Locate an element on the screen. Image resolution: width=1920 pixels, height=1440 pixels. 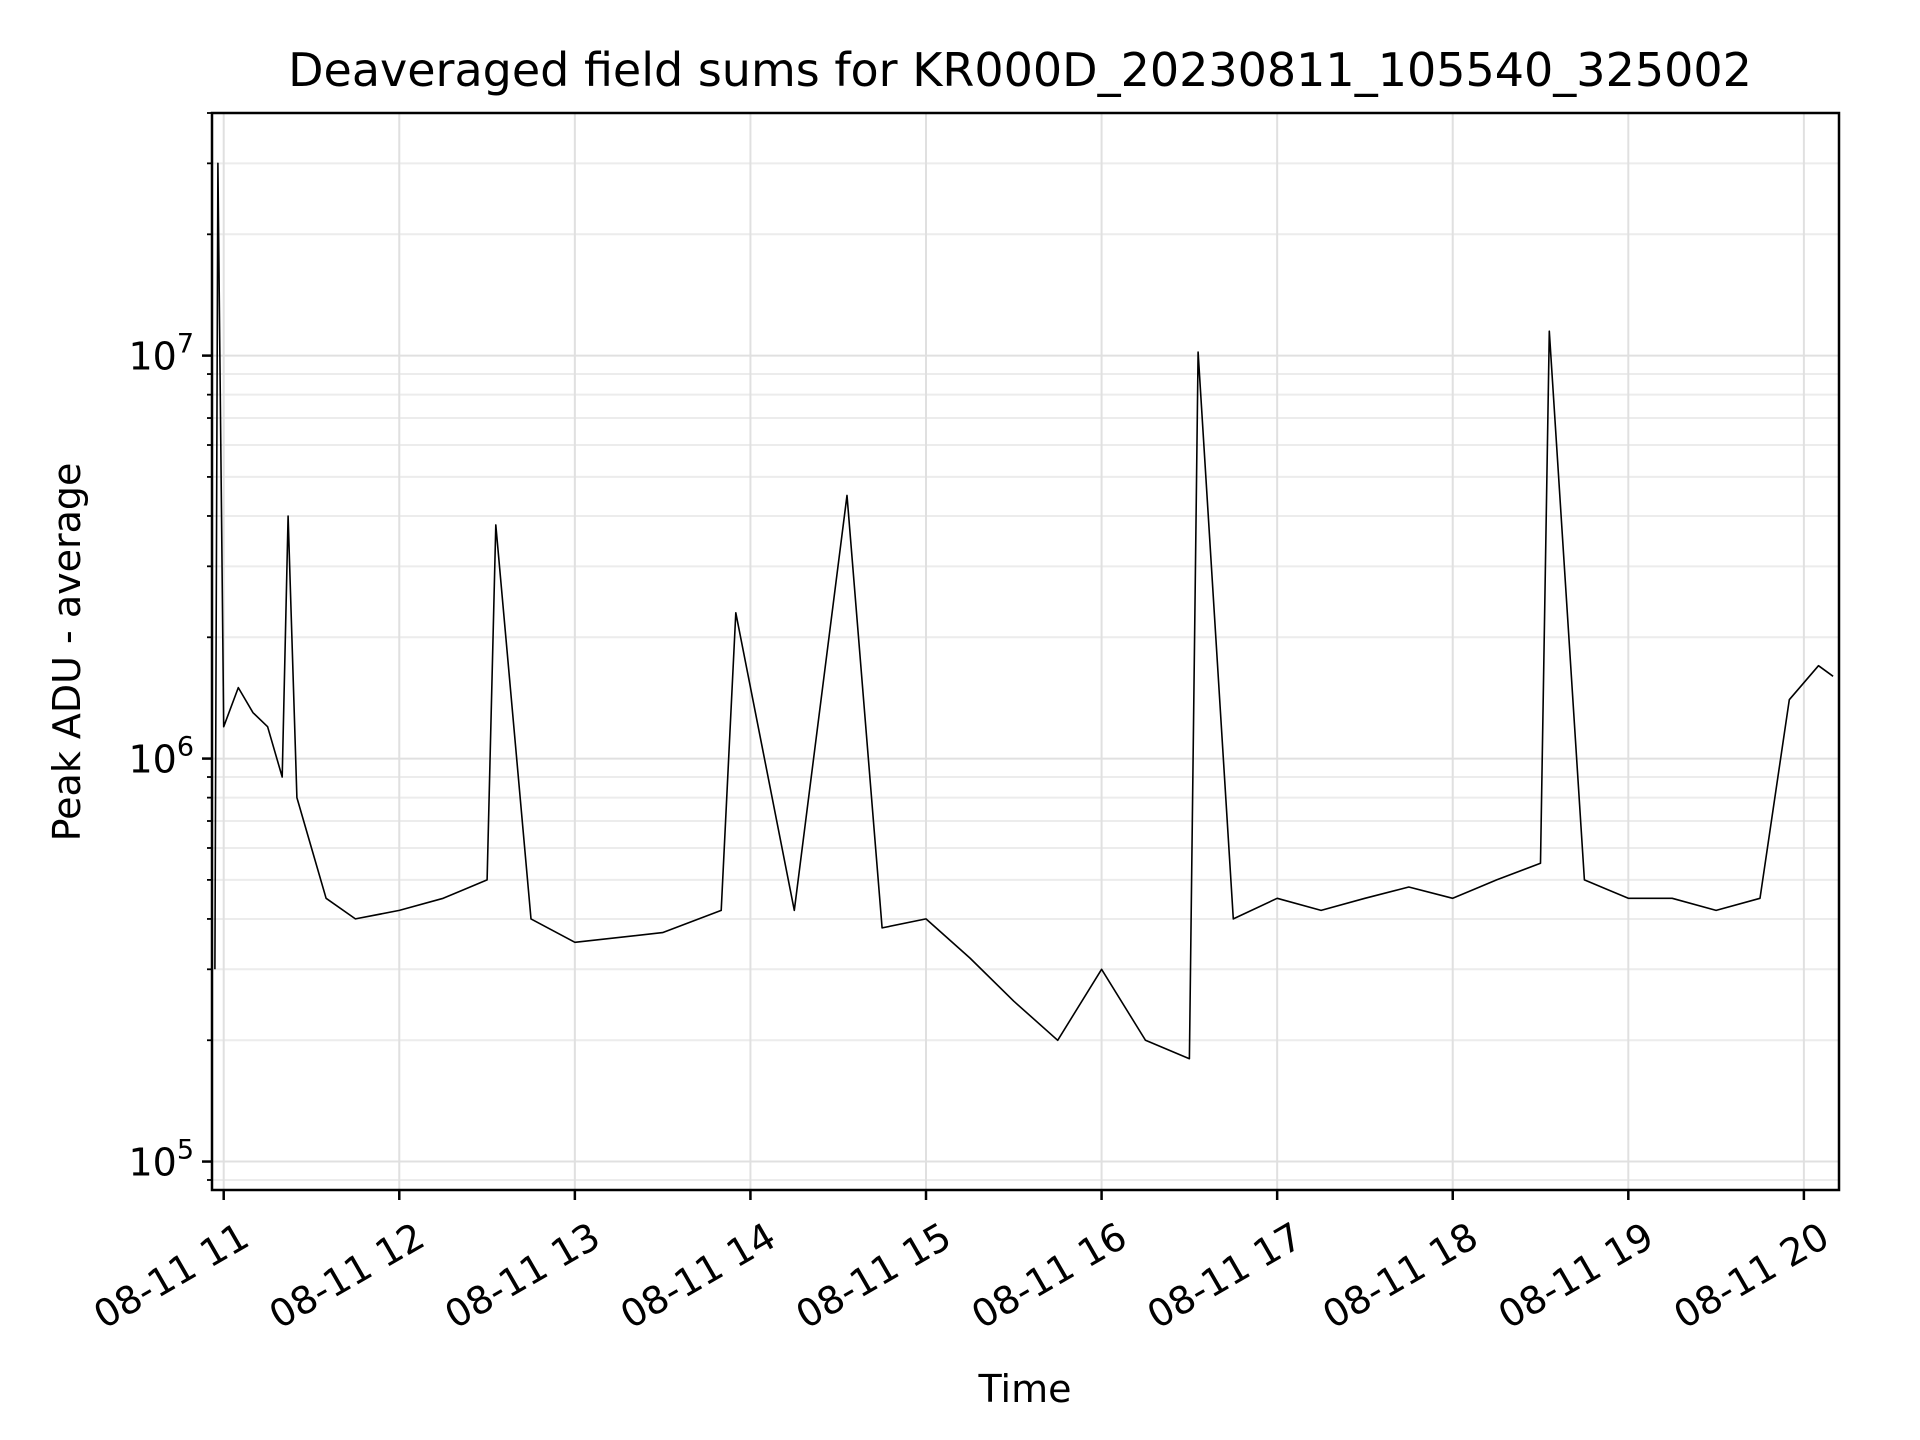
y-axis: 105 106 107 is located at coordinates (170, 648).